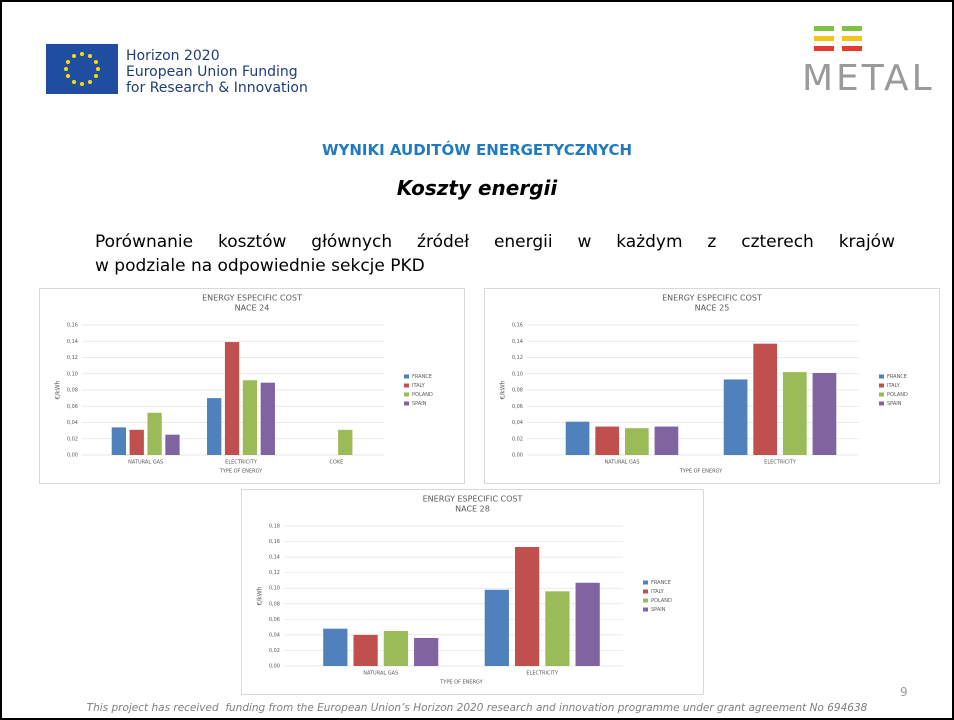 This screenshot has width=954, height=720. Describe the element at coordinates (274, 542) in the screenshot. I see `y-tick-label: 0,16` at that location.